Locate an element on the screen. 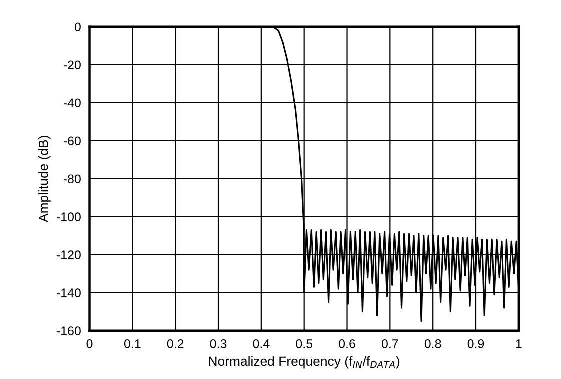 The width and height of the screenshot is (561, 379). x-axis-title: Normalized Frequency (f$_{IN}$/f$_{DATA}$) is located at coordinates (304, 362).